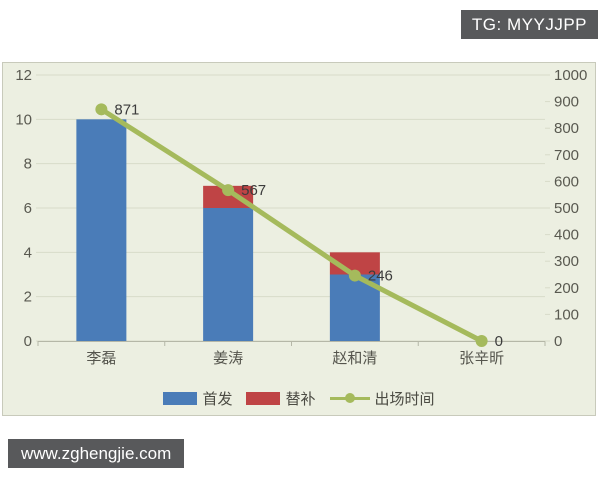  I want to click on right-axis-label: 0, so click(558, 341).